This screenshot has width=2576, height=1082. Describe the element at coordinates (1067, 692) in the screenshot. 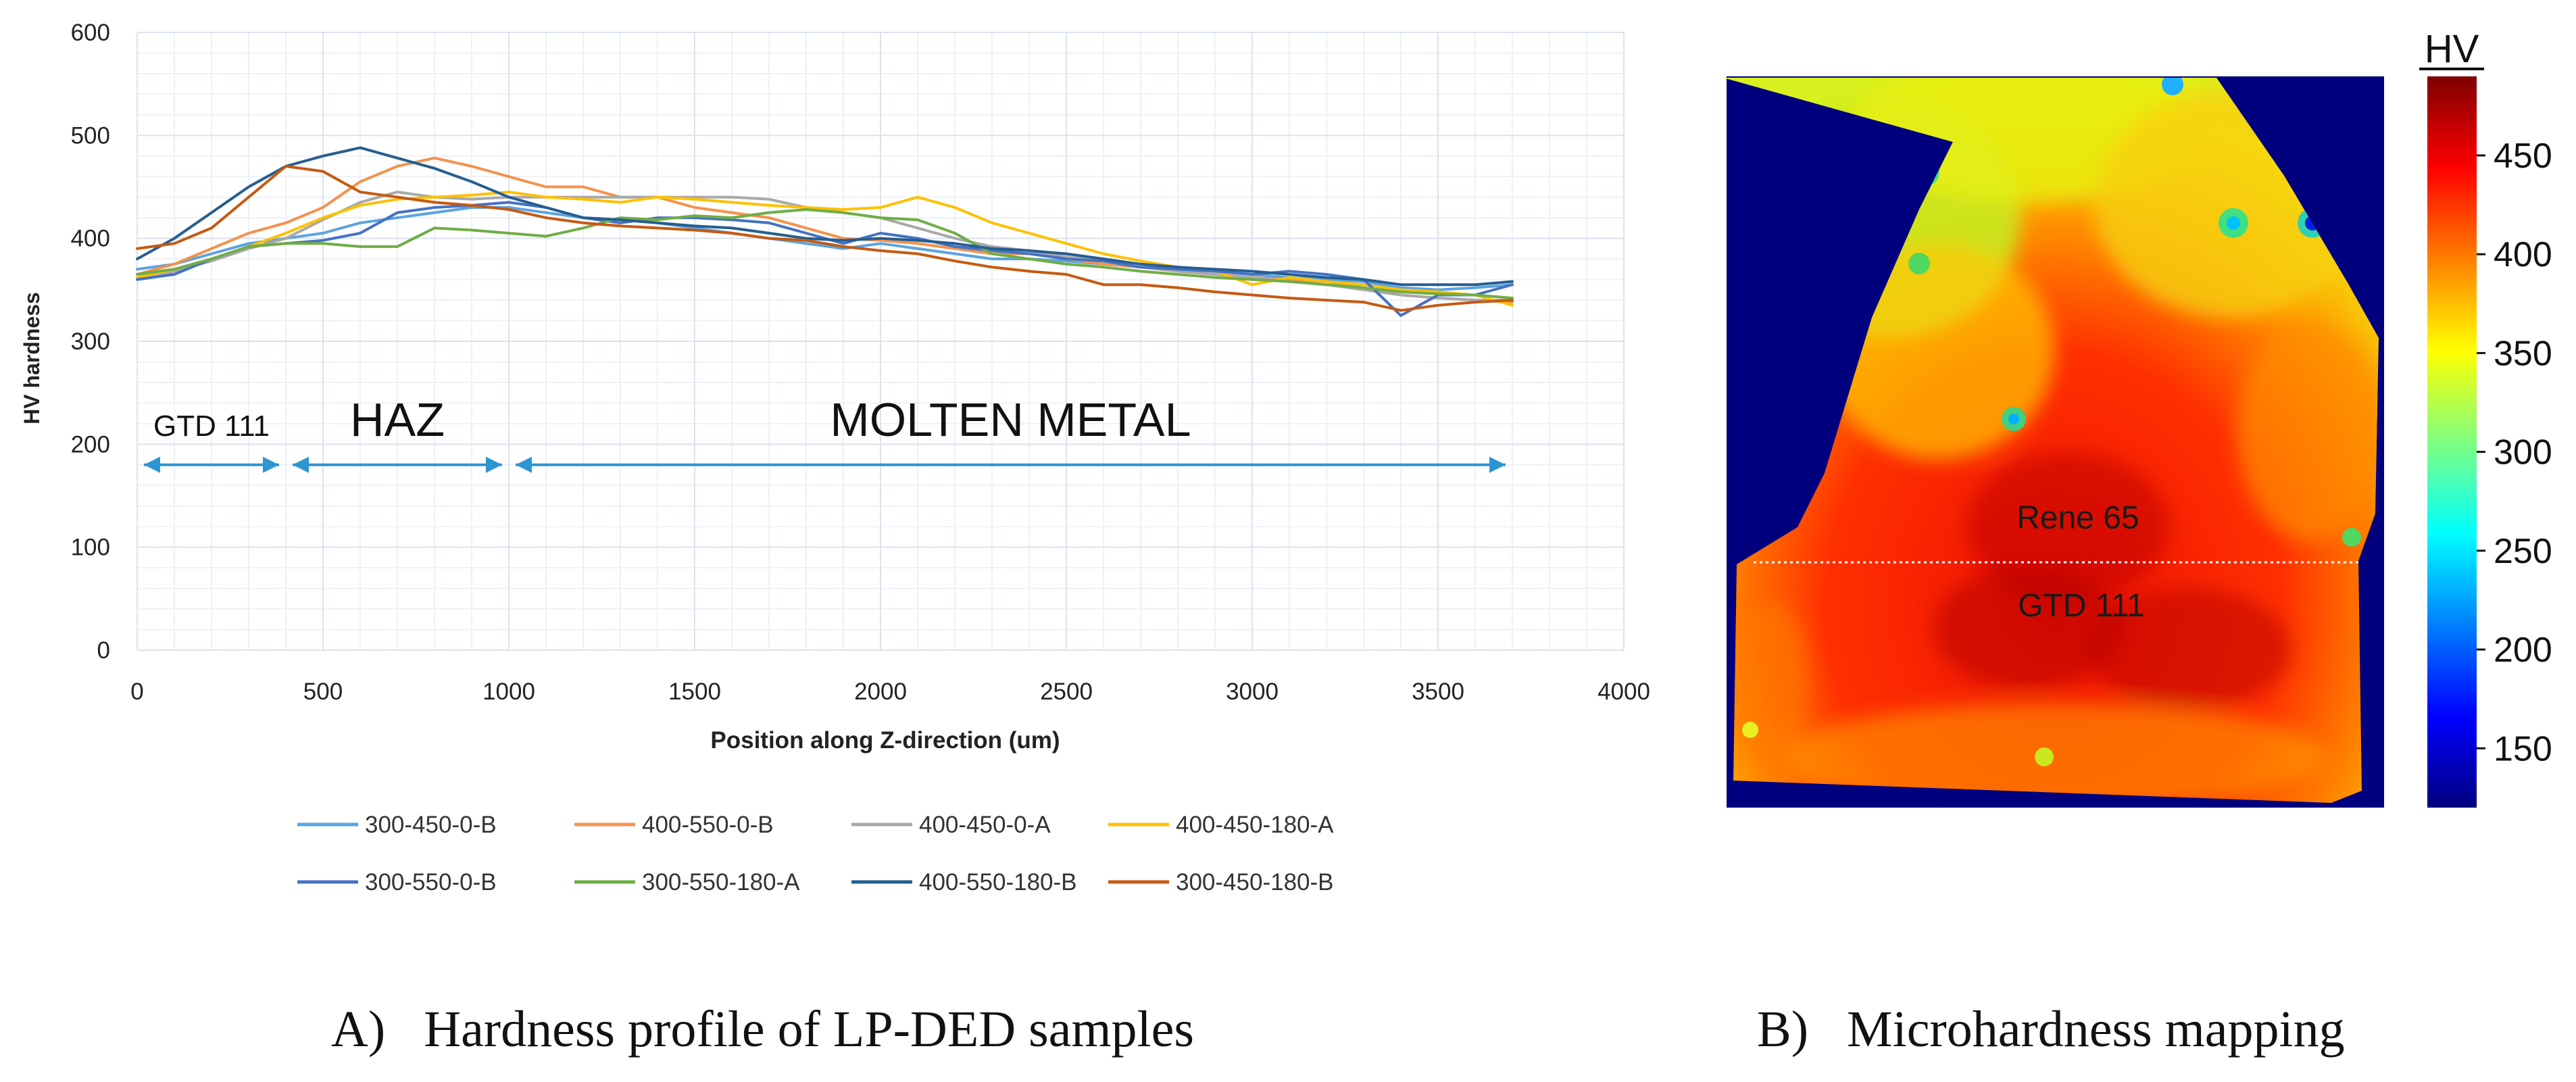

I see `x-tick-label: 2500` at that location.